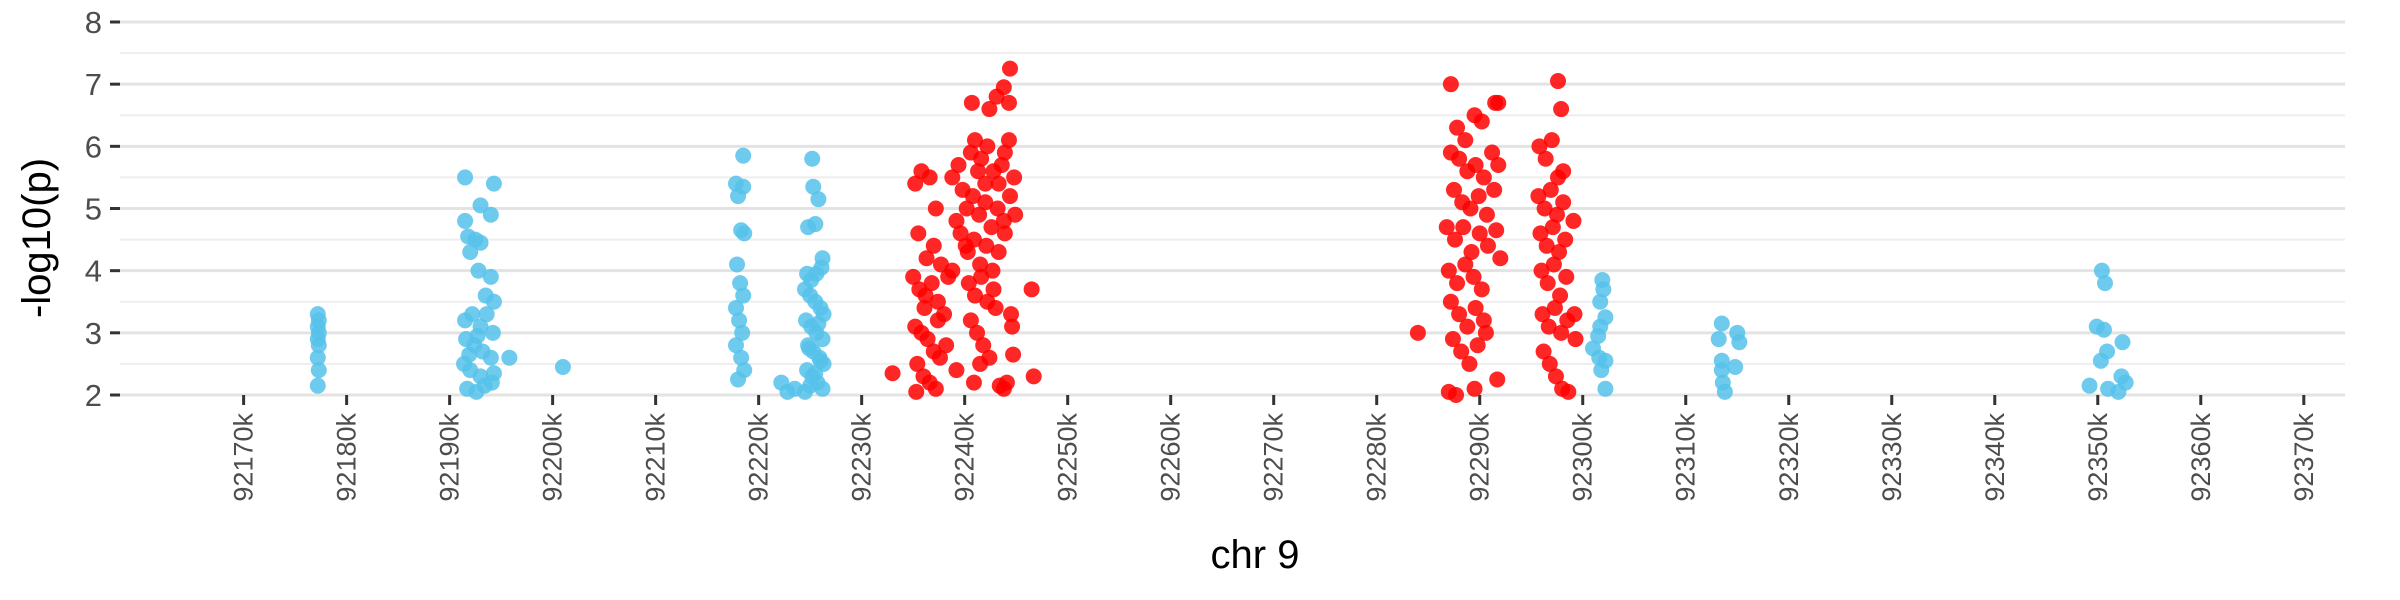 The height and width of the screenshot is (600, 2400). Describe the element at coordinates (2304, 457) in the screenshot. I see `x-tick-label: 92370k` at that location.